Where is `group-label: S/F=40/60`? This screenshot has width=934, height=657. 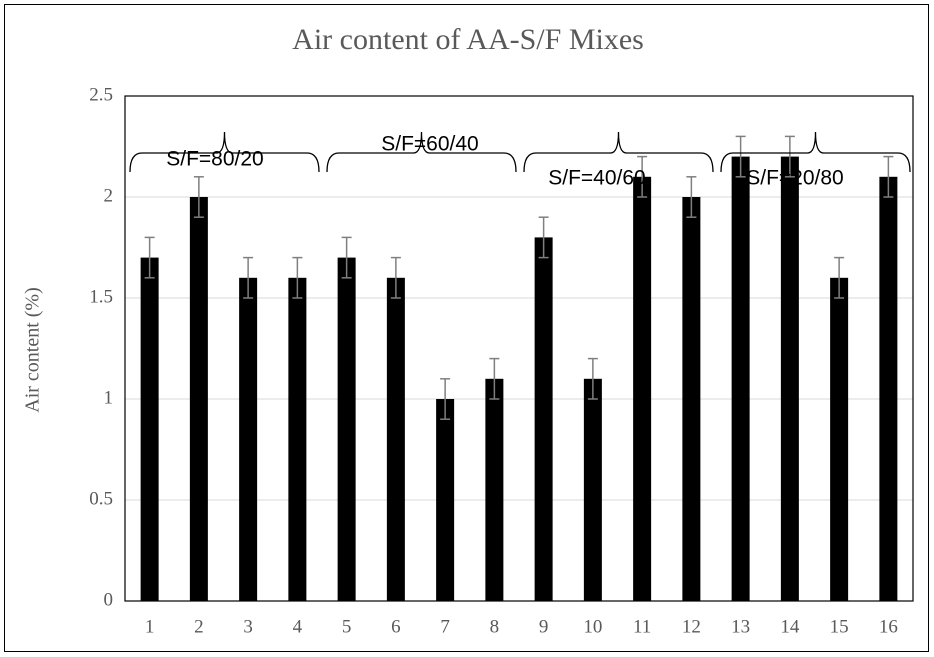 group-label: S/F=40/60 is located at coordinates (596, 178).